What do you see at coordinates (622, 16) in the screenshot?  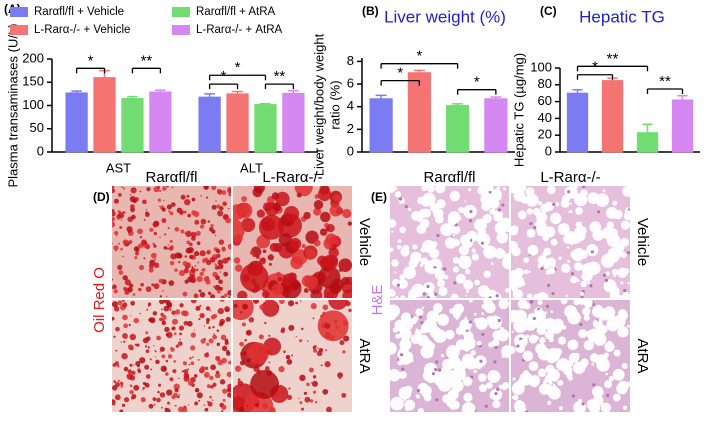 I see `chart-title: Hepatic TG` at bounding box center [622, 16].